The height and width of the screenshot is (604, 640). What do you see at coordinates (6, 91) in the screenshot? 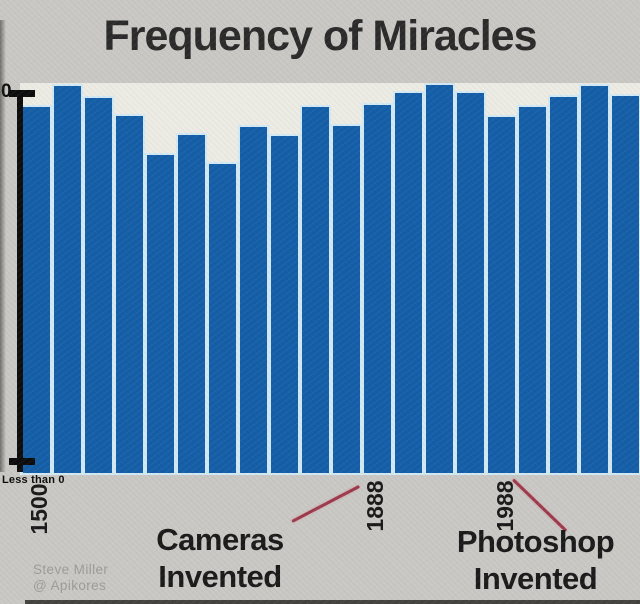
I see `y-axis-zero-label: 0` at bounding box center [6, 91].